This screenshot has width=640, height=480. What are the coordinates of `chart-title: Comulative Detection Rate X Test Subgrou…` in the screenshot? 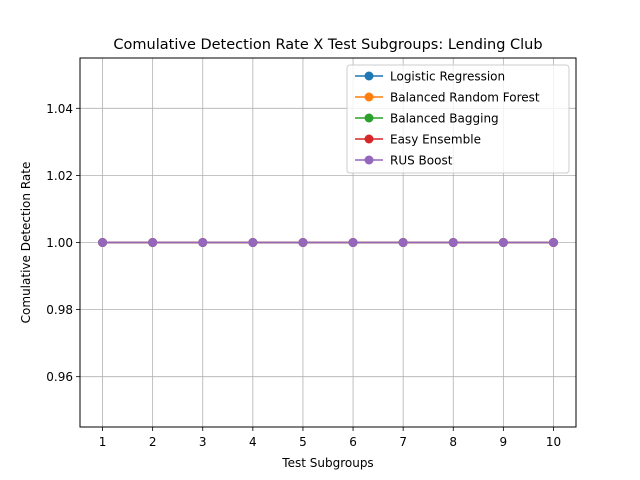 It's located at (327, 45).